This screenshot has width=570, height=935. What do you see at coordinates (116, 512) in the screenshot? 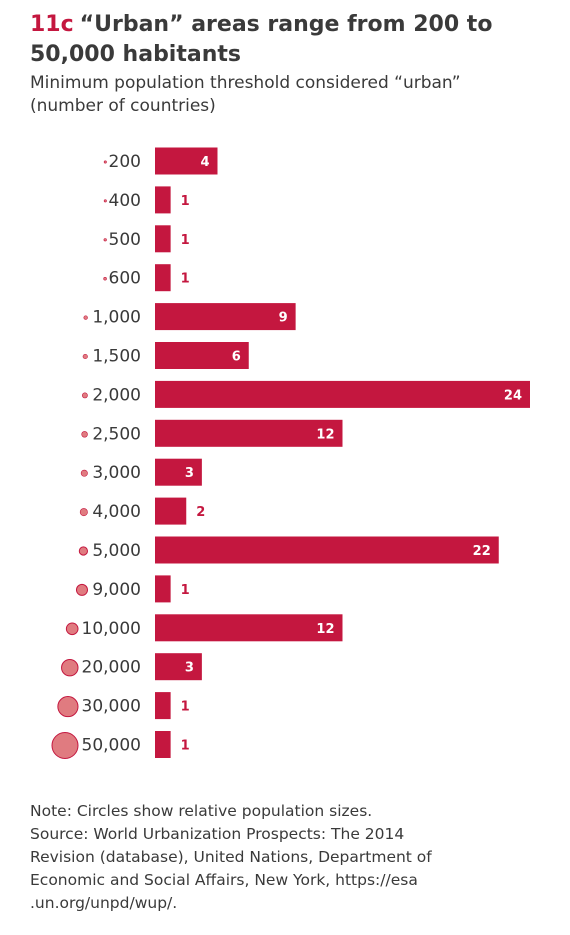
I see `tick-label: 4,000` at bounding box center [116, 512].